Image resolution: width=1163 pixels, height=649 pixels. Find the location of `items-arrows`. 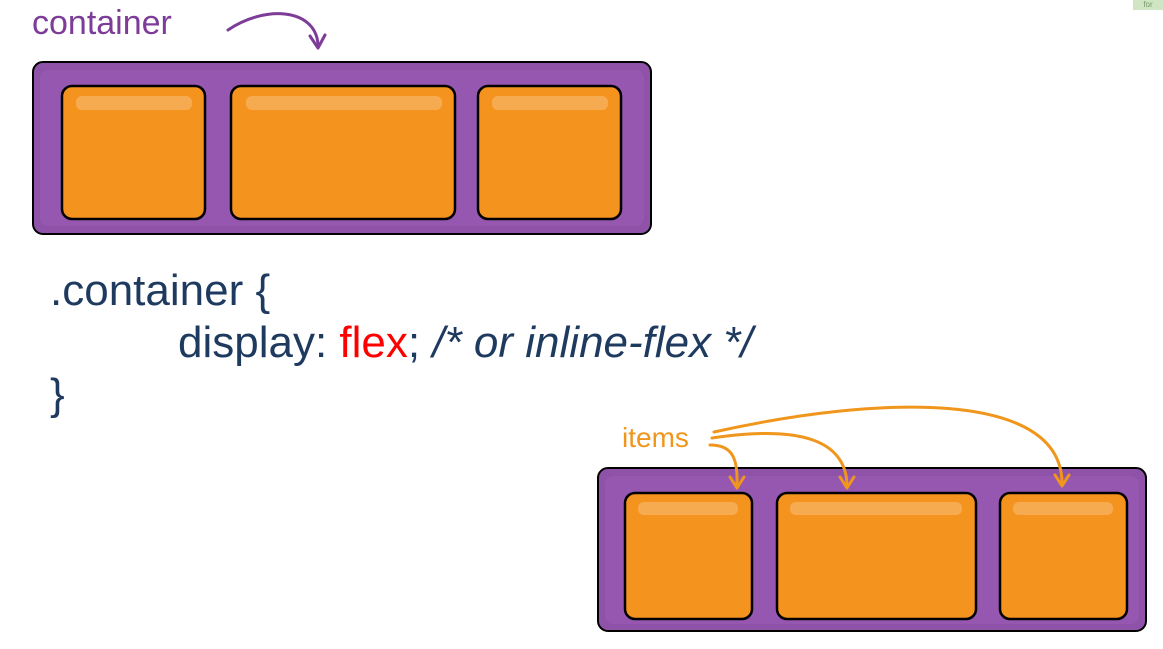

items-arrows is located at coordinates (889, 447).